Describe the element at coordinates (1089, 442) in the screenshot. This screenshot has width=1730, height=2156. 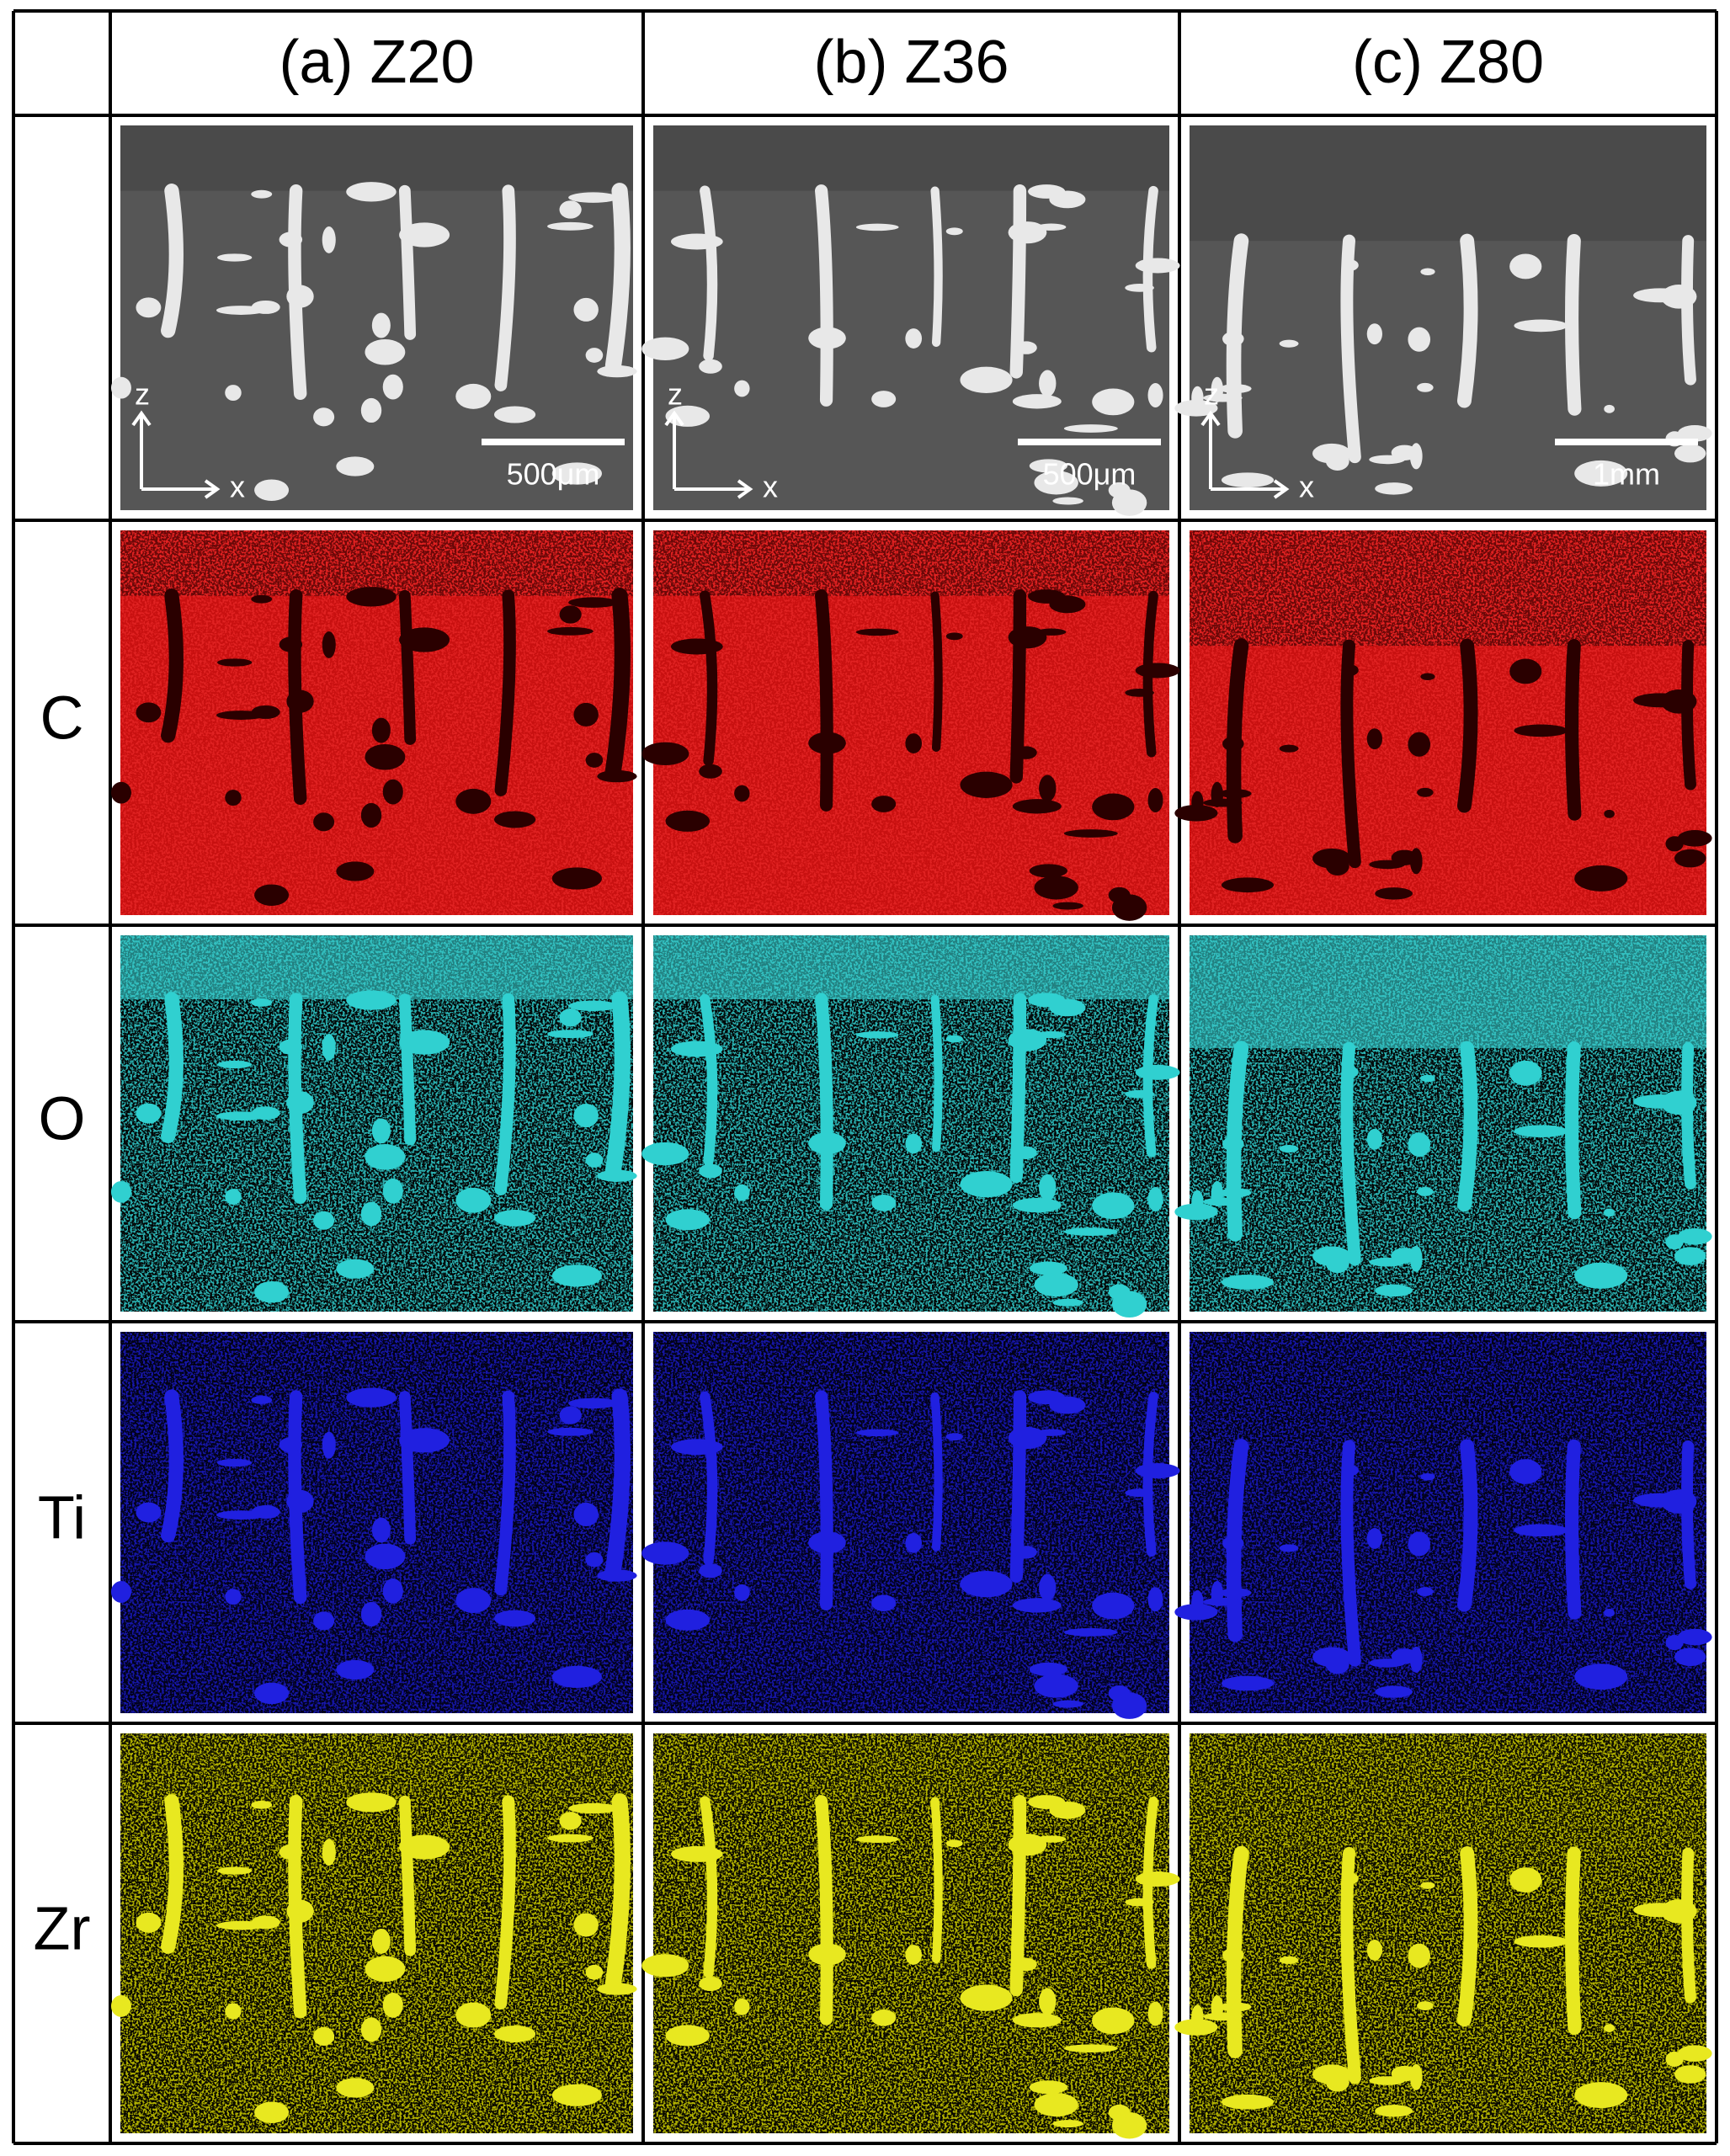
I see `scale-bar` at that location.